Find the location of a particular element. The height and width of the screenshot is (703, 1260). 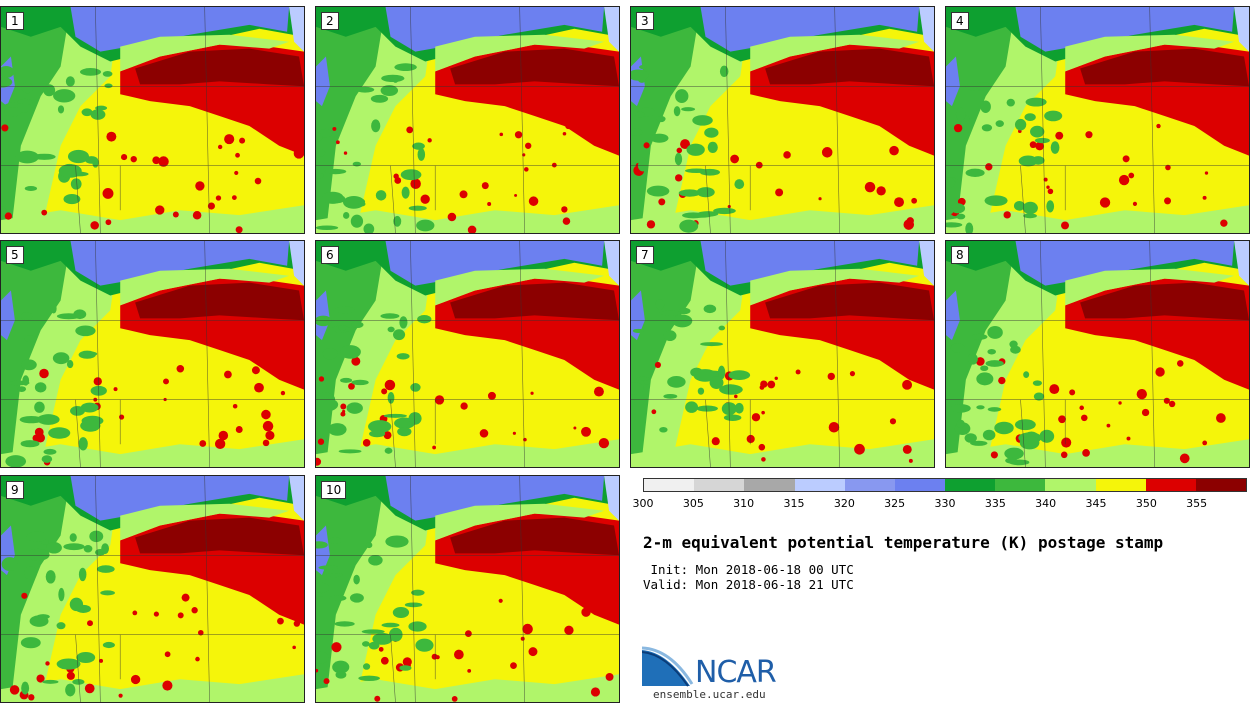

colorbar-tick-label: 355 is located at coordinates (1197, 503).